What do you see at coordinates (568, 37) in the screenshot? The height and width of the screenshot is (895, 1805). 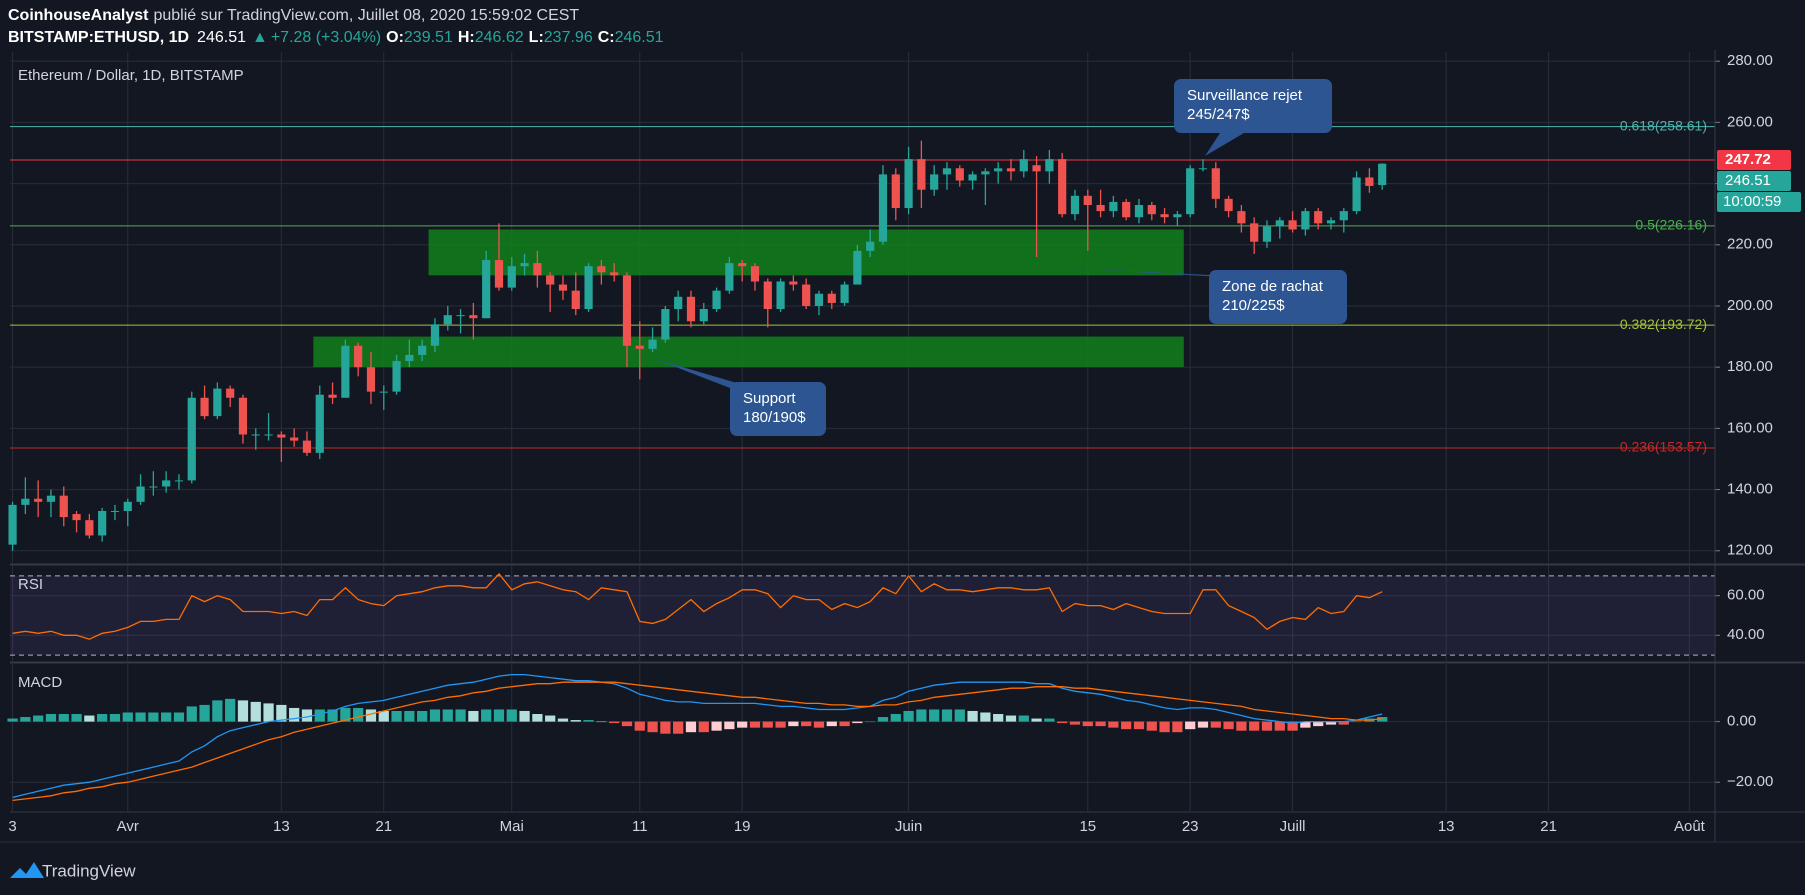 I see `low: 237.96` at bounding box center [568, 37].